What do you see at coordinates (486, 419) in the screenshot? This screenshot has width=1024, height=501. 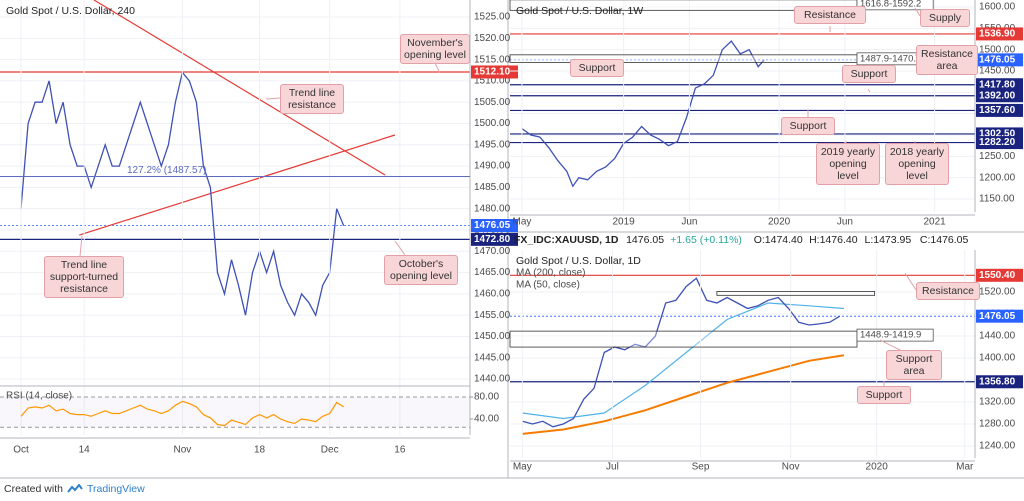 I see `rsi-tick-label: 40.00` at bounding box center [486, 419].